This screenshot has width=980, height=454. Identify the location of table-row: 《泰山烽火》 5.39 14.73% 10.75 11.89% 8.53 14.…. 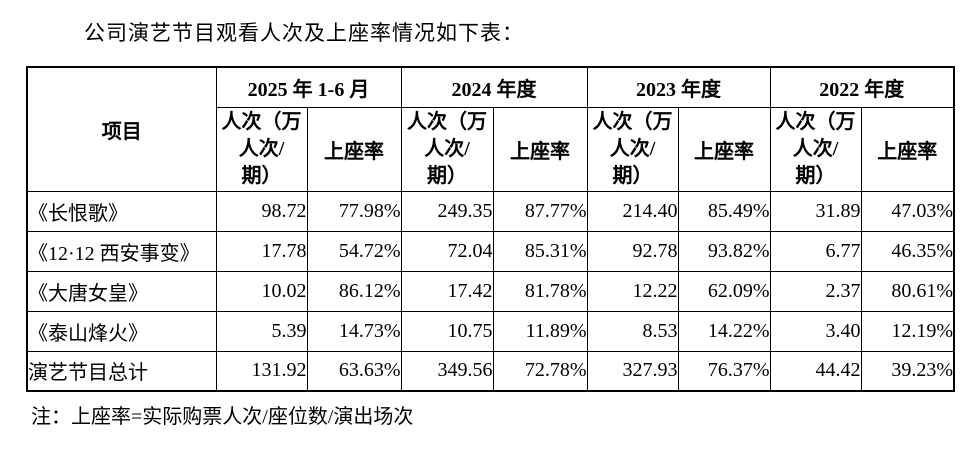
(490, 331).